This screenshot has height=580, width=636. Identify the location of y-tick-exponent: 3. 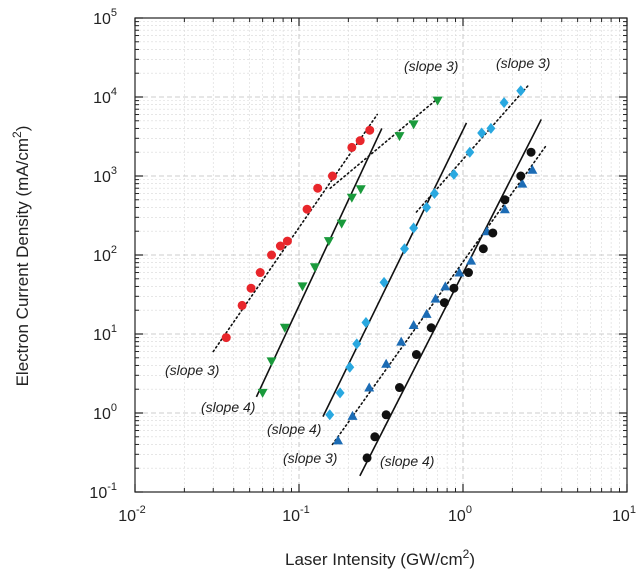
(114, 171).